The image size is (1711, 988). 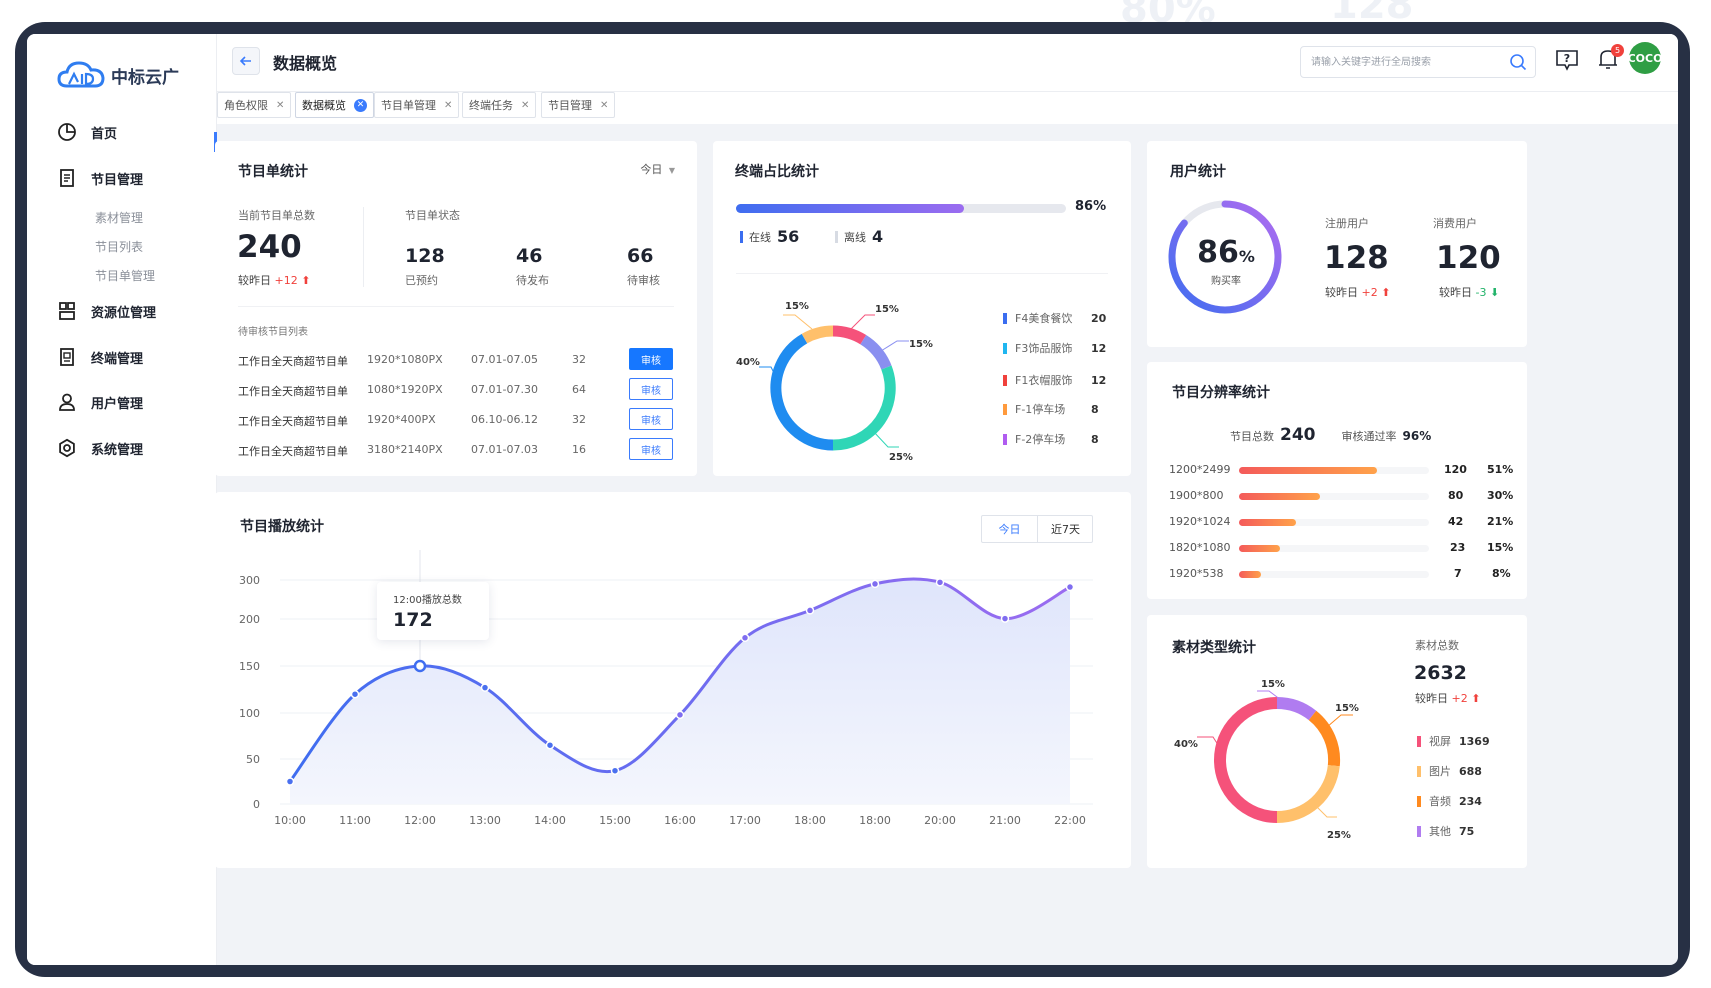 What do you see at coordinates (119, 247) in the screenshot?
I see `sidebar-subitem-program-list: 节目列表` at bounding box center [119, 247].